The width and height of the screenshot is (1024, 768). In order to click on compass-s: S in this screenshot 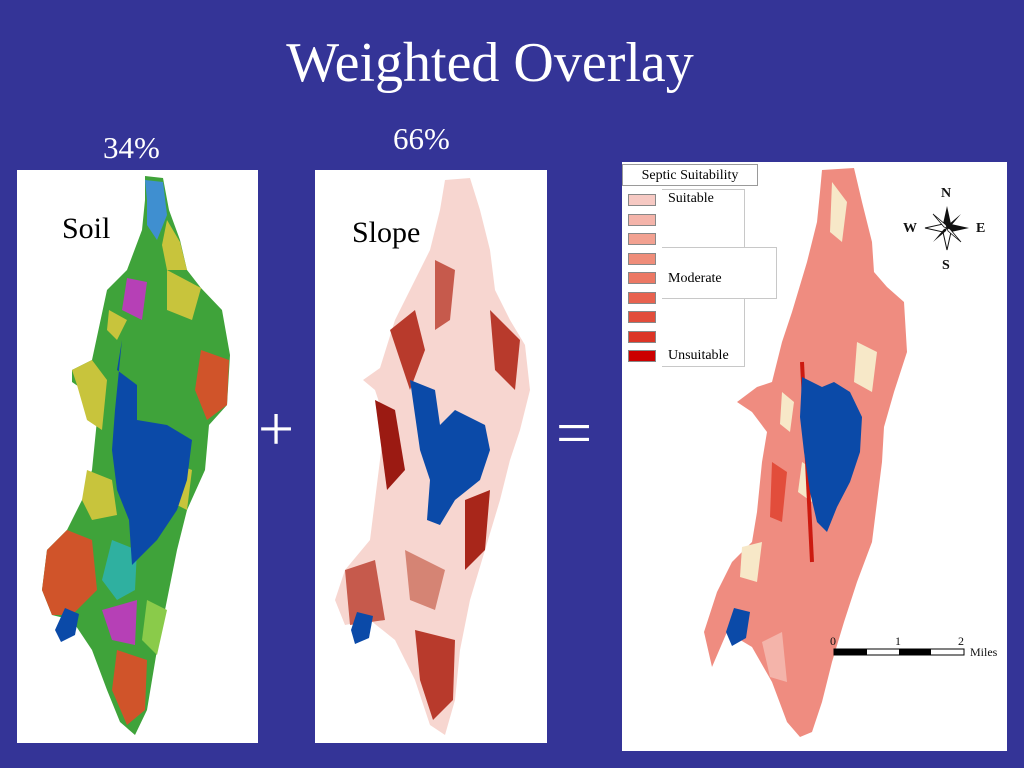, I will do `click(946, 265)`.